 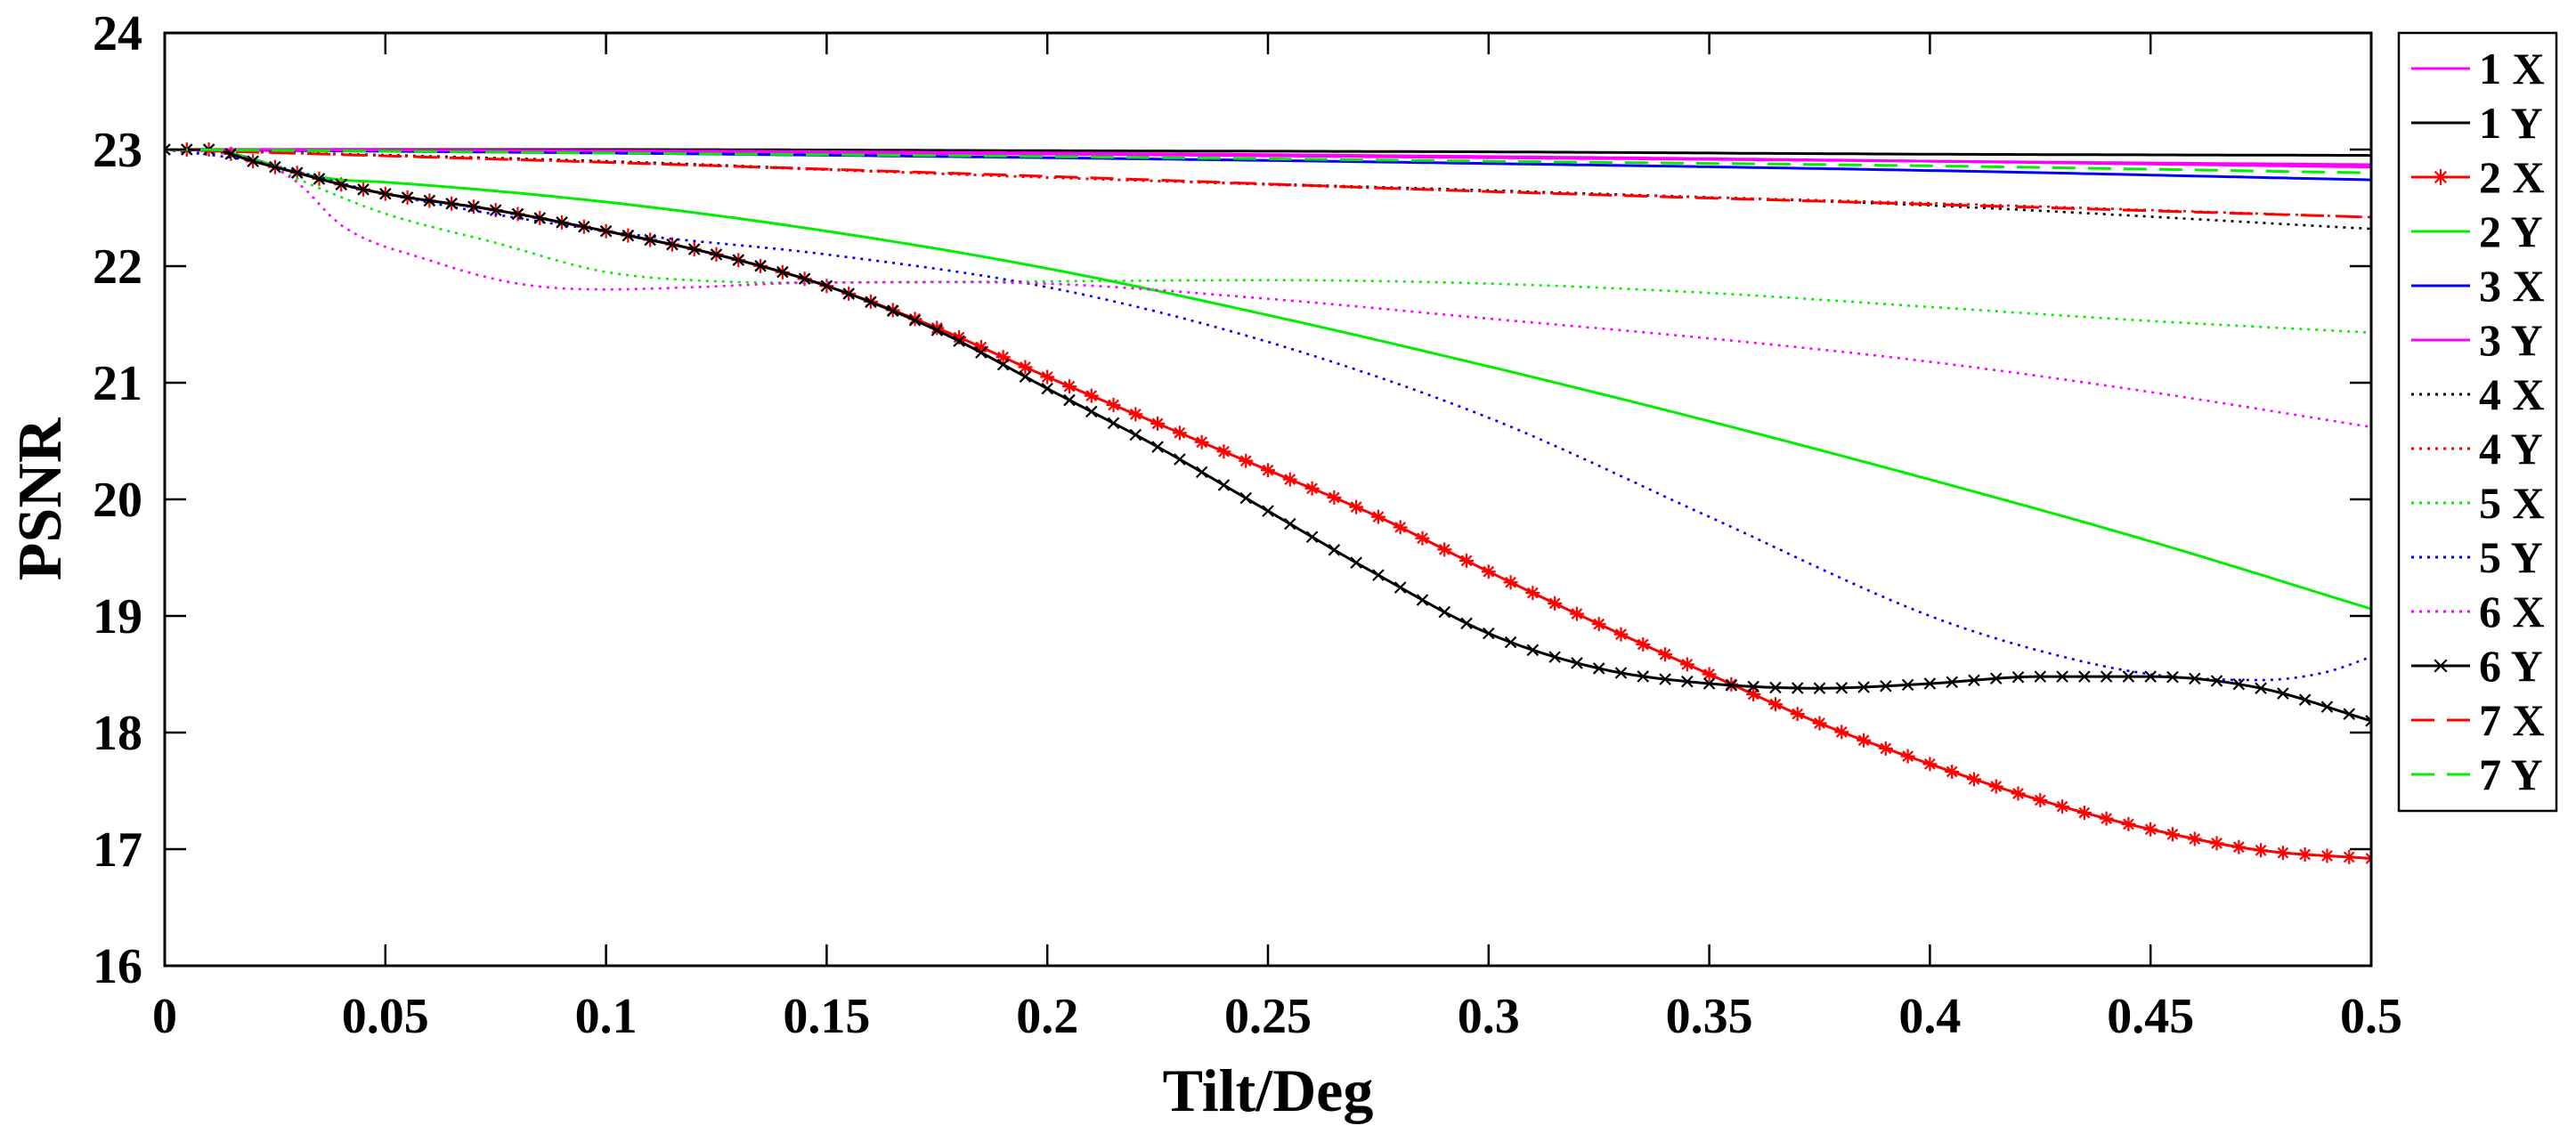 What do you see at coordinates (117, 616) in the screenshot?
I see `y-tick-label: 19` at bounding box center [117, 616].